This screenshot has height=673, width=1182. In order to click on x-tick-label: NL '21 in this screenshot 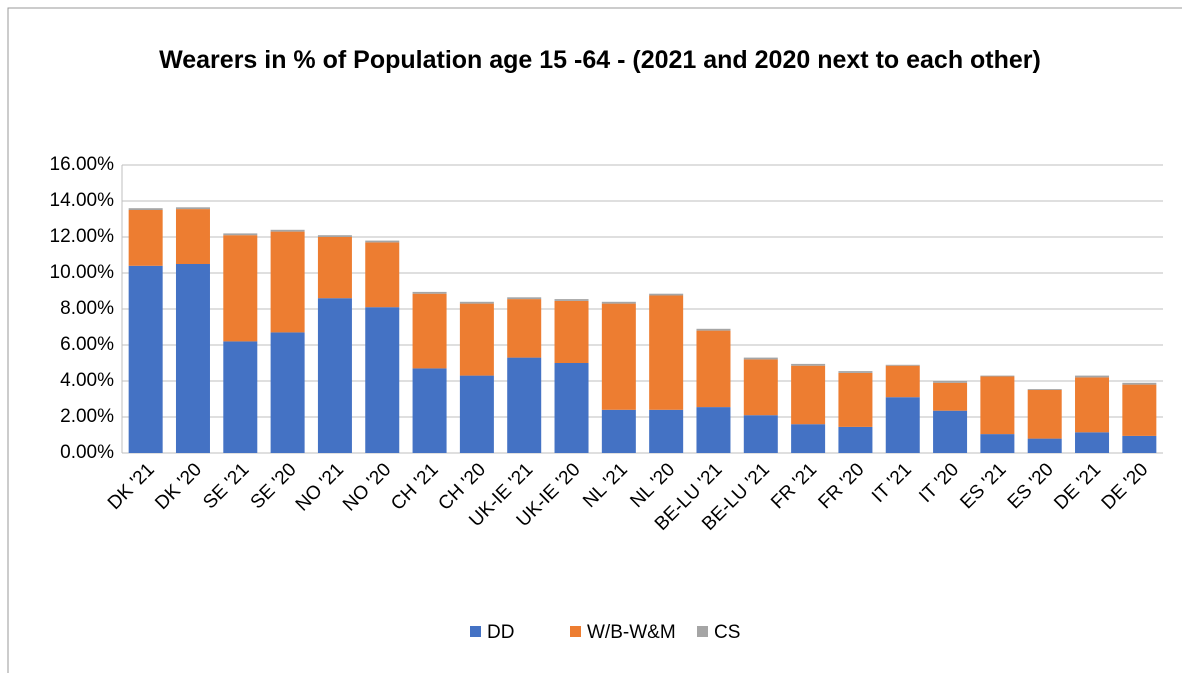, I will do `click(605, 485)`.